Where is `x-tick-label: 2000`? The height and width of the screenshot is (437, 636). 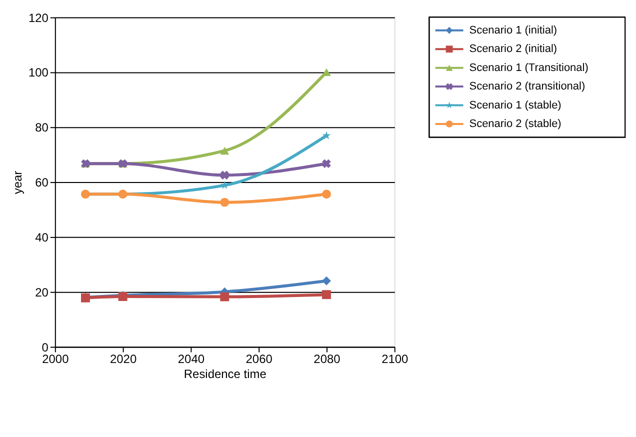
x-tick-label: 2000 is located at coordinates (56, 359).